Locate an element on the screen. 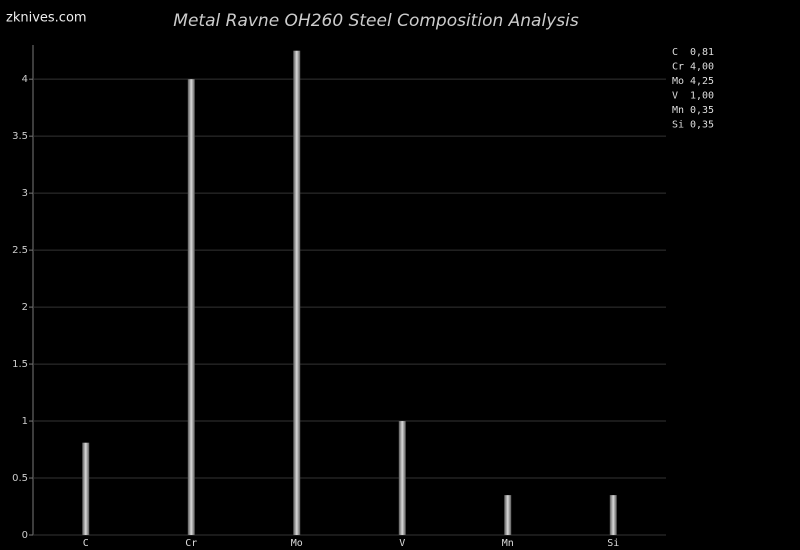 The image size is (800, 550). x-tick-label: C is located at coordinates (86, 543).